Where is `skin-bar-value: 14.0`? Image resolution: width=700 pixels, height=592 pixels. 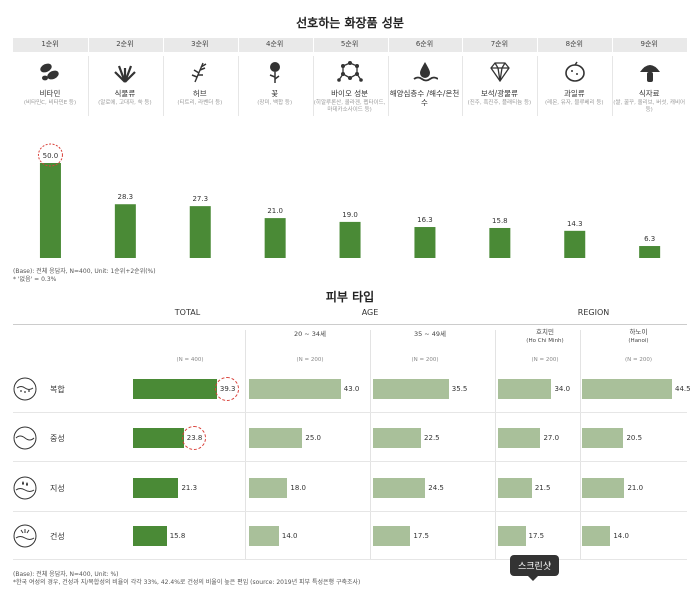
skin-bar-value: 14.0 is located at coordinates (621, 536).